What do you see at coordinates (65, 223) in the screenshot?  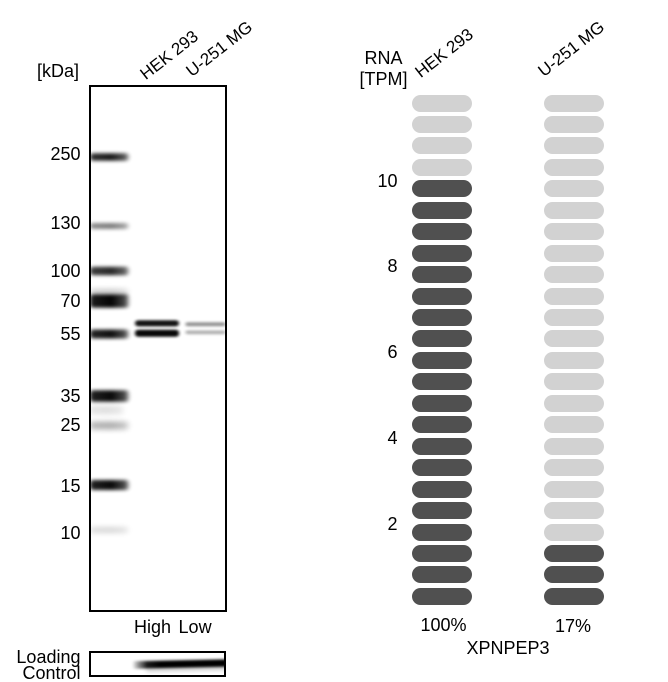 I see `wb-marker-label-130: 130` at bounding box center [65, 223].